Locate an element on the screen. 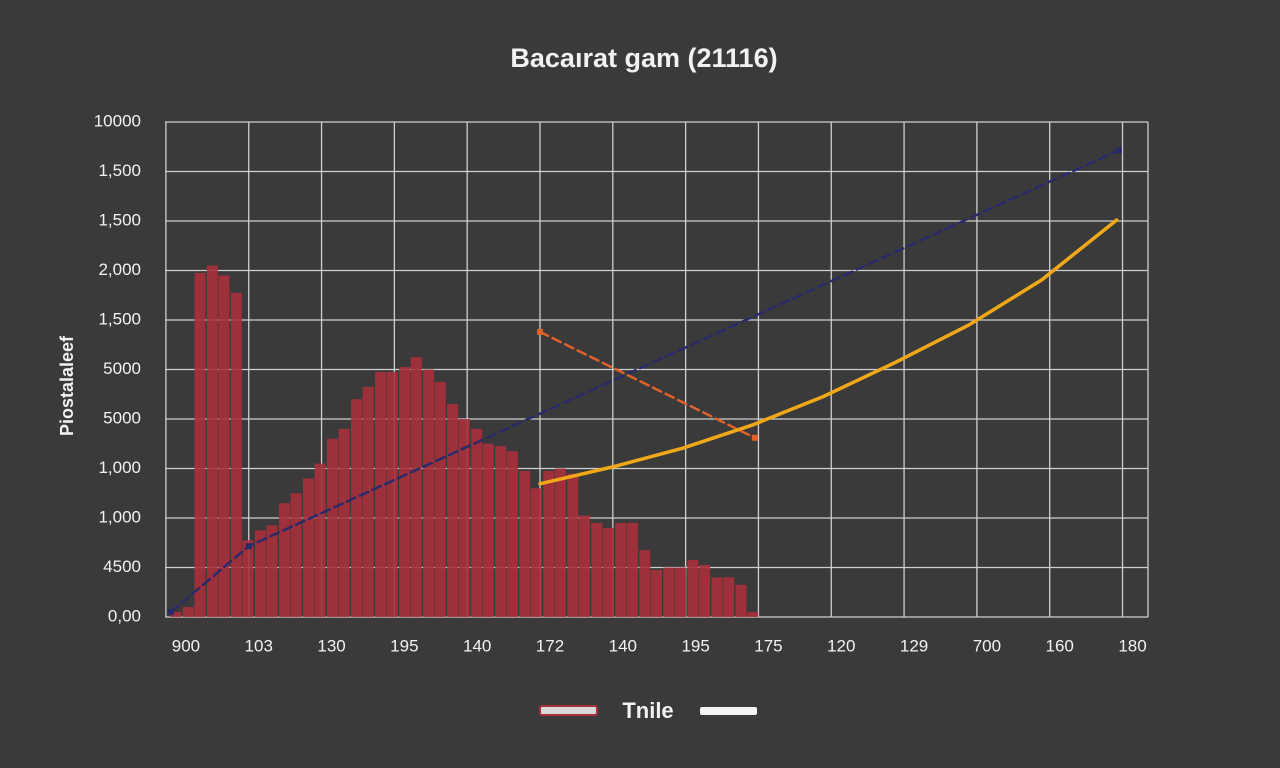 Image resolution: width=1280 pixels, height=768 pixels. y-axis-label: Piostalaleef is located at coordinates (67, 385).